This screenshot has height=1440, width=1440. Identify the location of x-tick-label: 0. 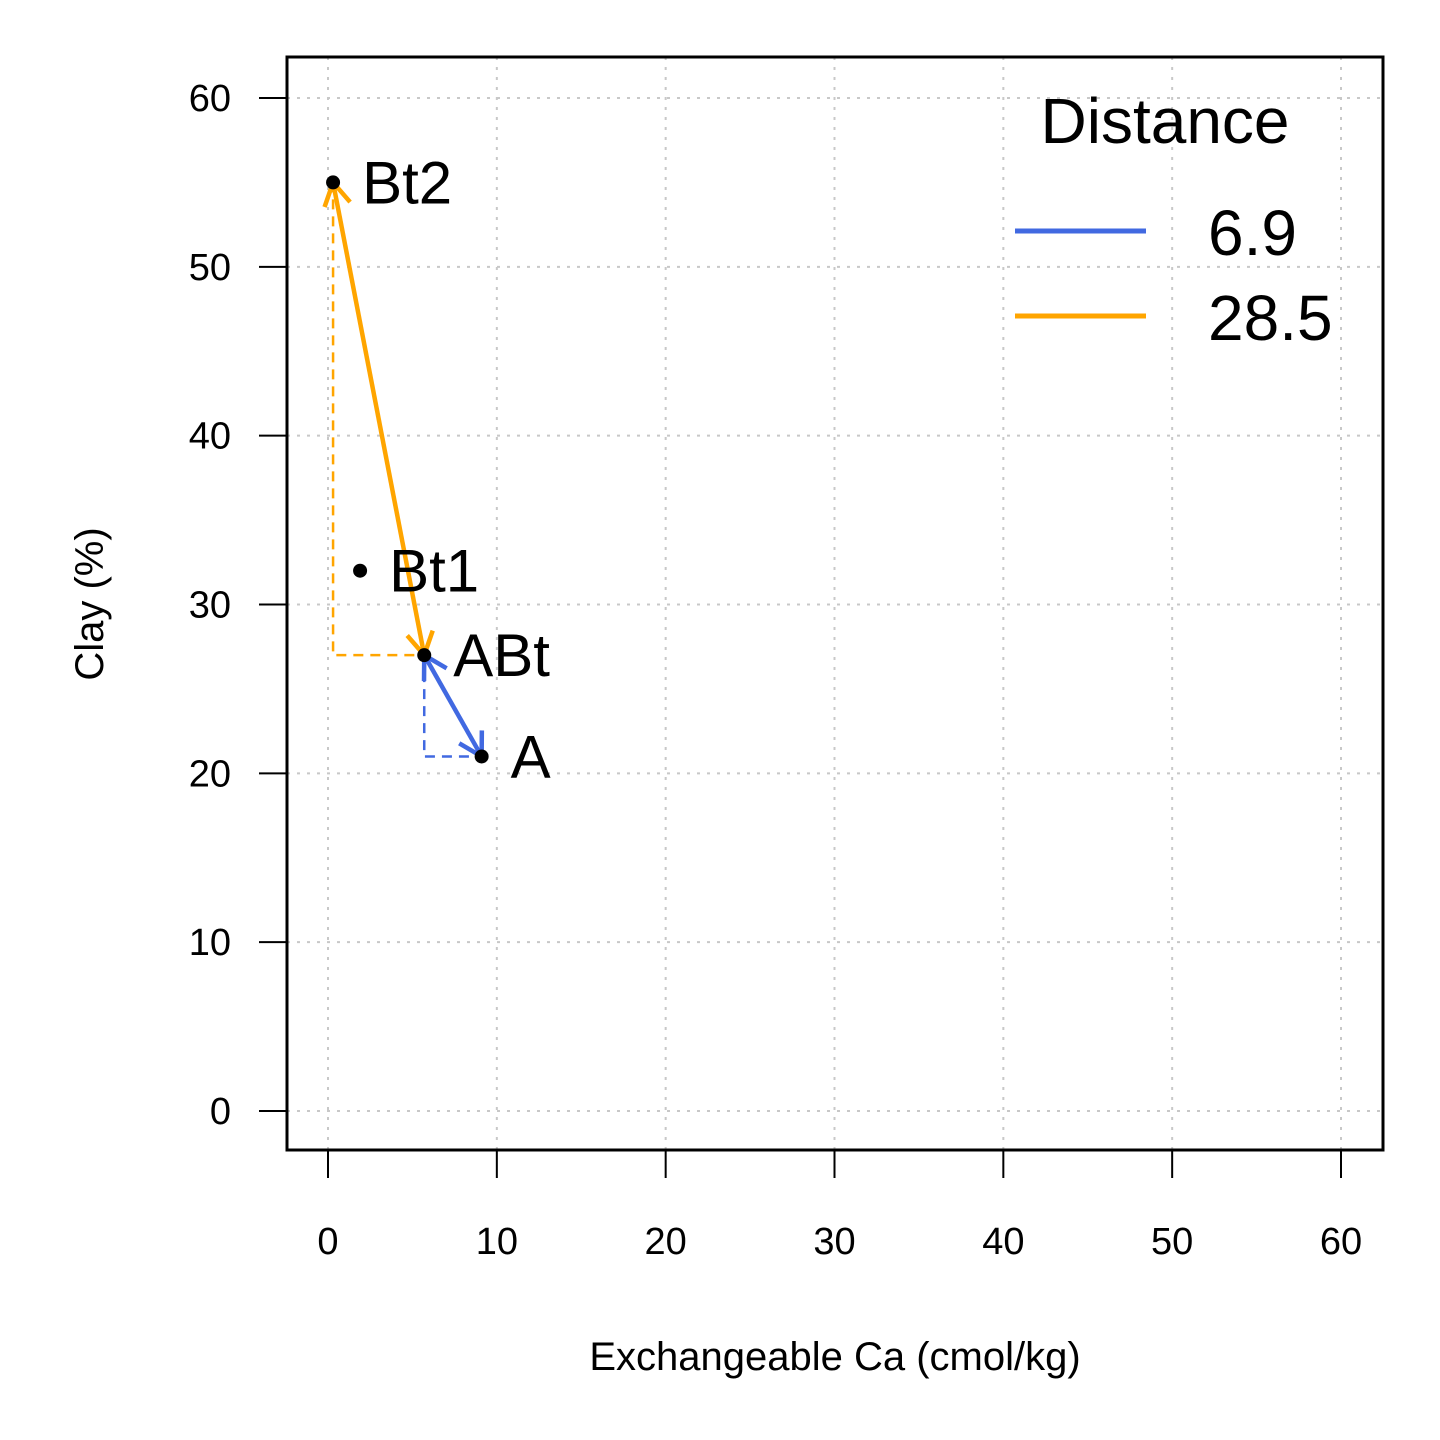
(327, 1242).